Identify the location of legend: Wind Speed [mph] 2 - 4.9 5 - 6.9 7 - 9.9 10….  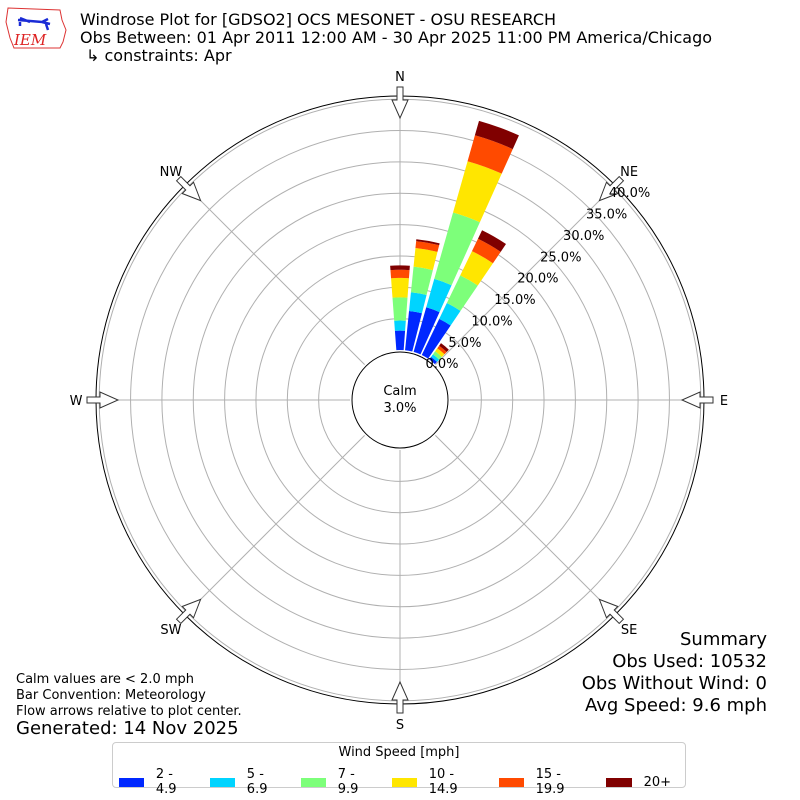
(399, 769).